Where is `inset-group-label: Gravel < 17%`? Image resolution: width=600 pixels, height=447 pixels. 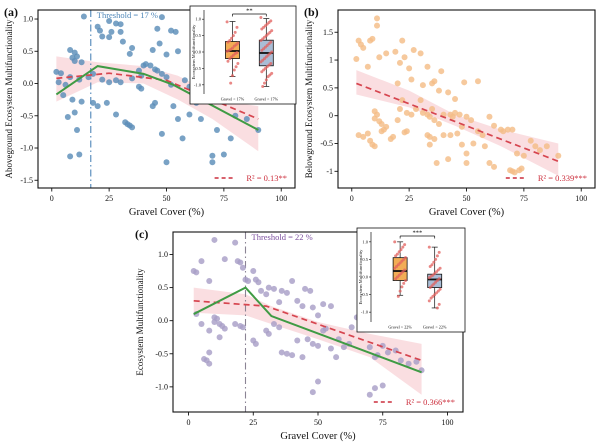
inset-group-label: Gravel < 17% is located at coordinates (233, 99).